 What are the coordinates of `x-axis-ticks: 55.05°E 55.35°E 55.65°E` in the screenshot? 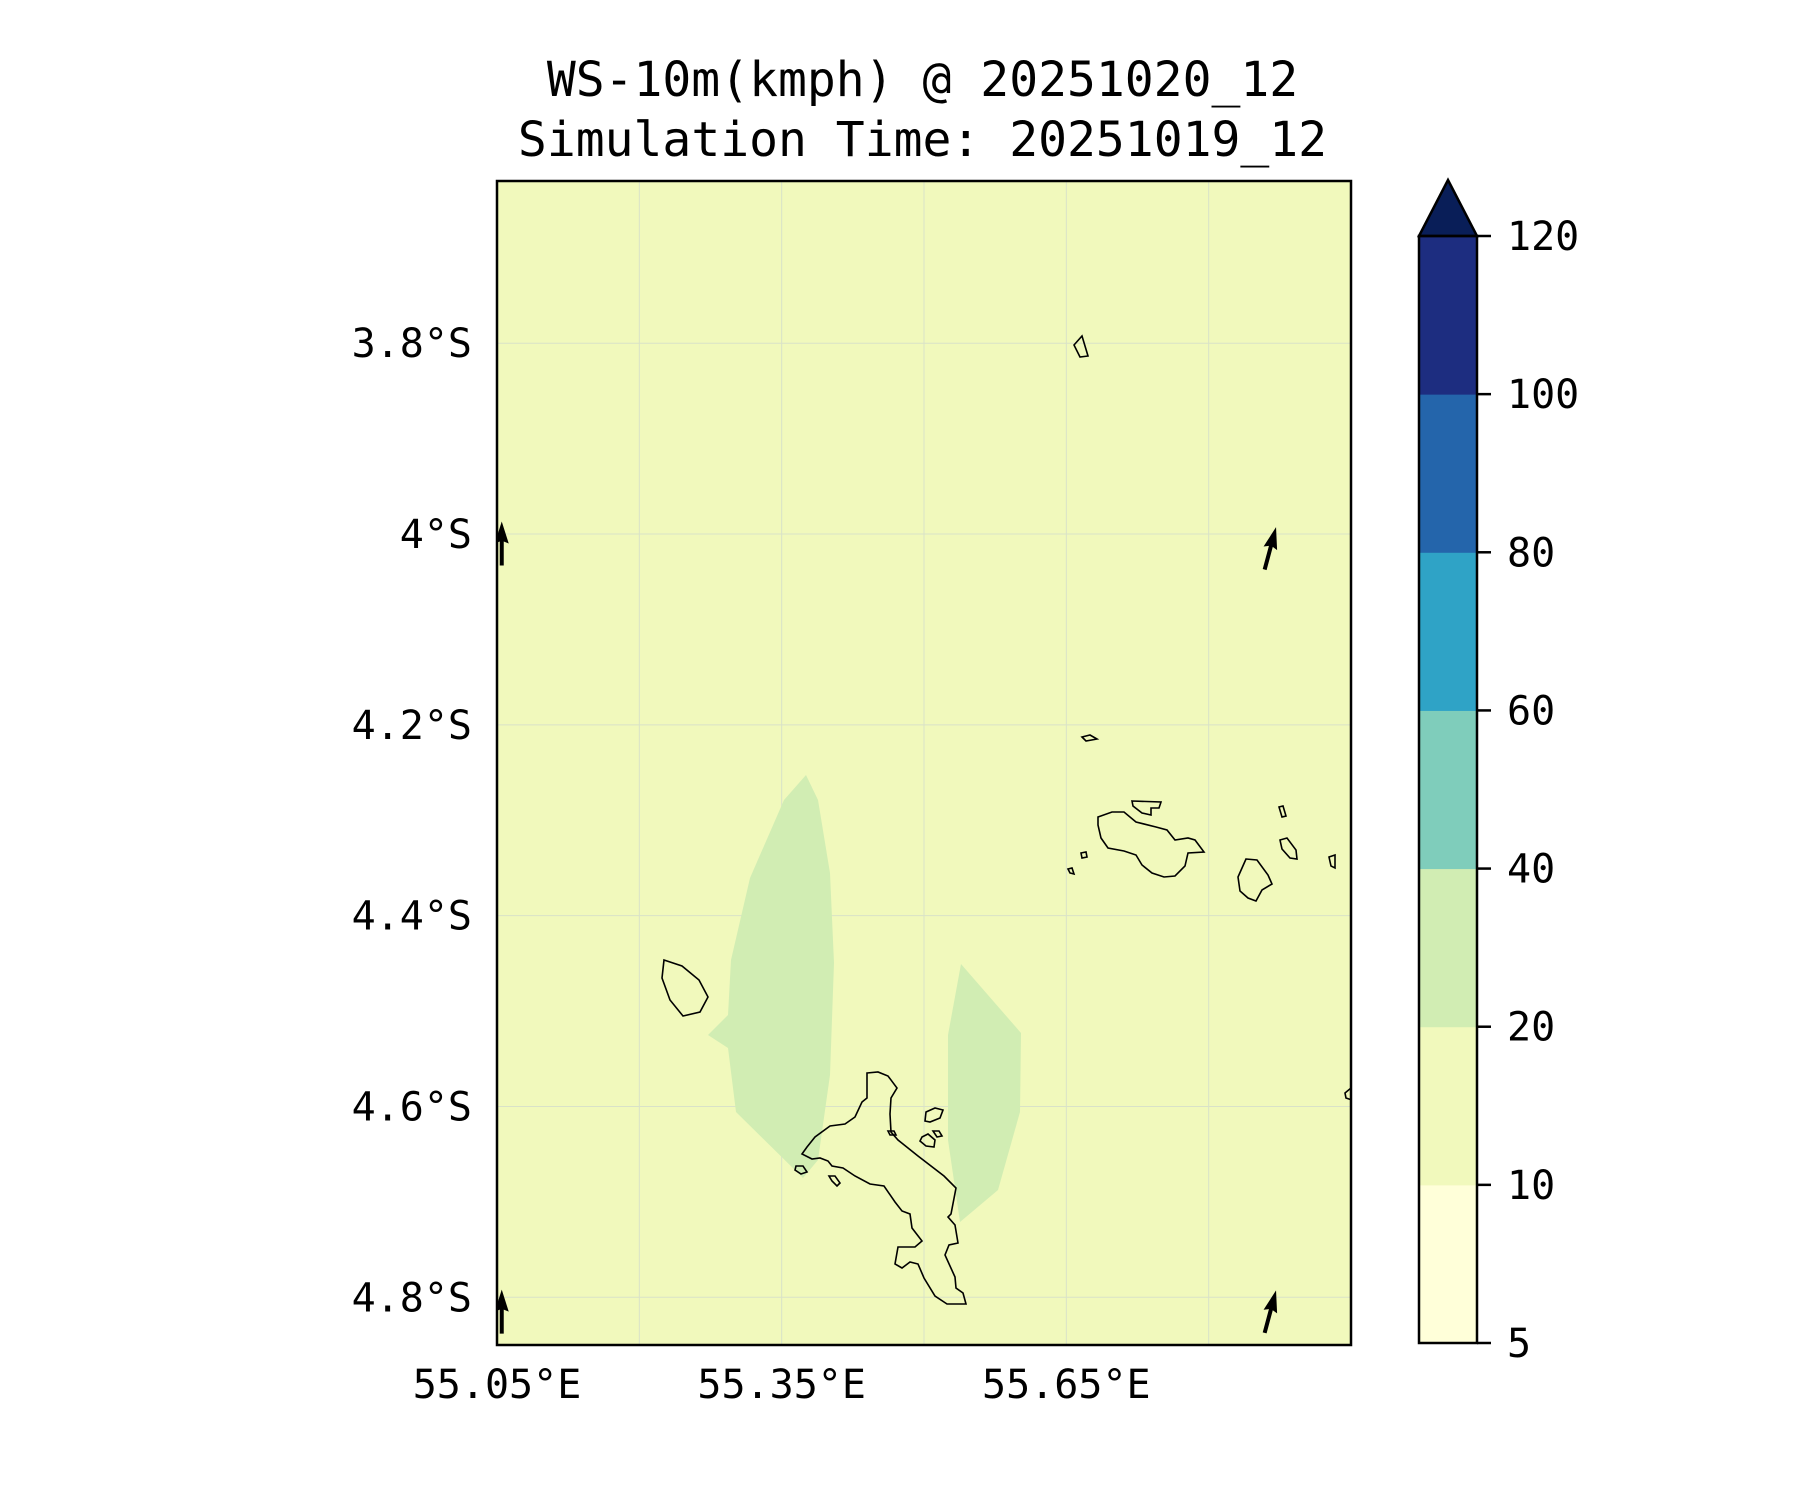 It's located at (782, 1385).